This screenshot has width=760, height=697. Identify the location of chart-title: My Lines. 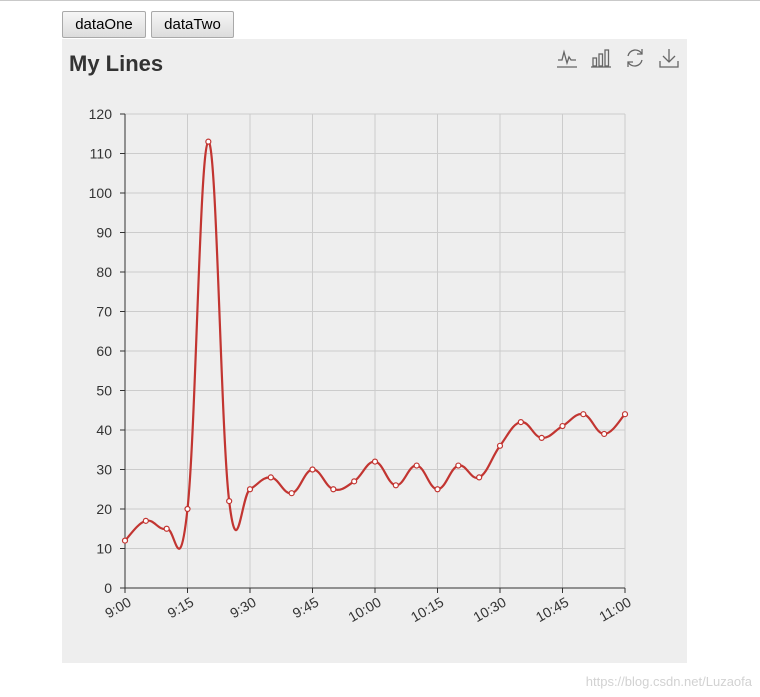
(116, 63).